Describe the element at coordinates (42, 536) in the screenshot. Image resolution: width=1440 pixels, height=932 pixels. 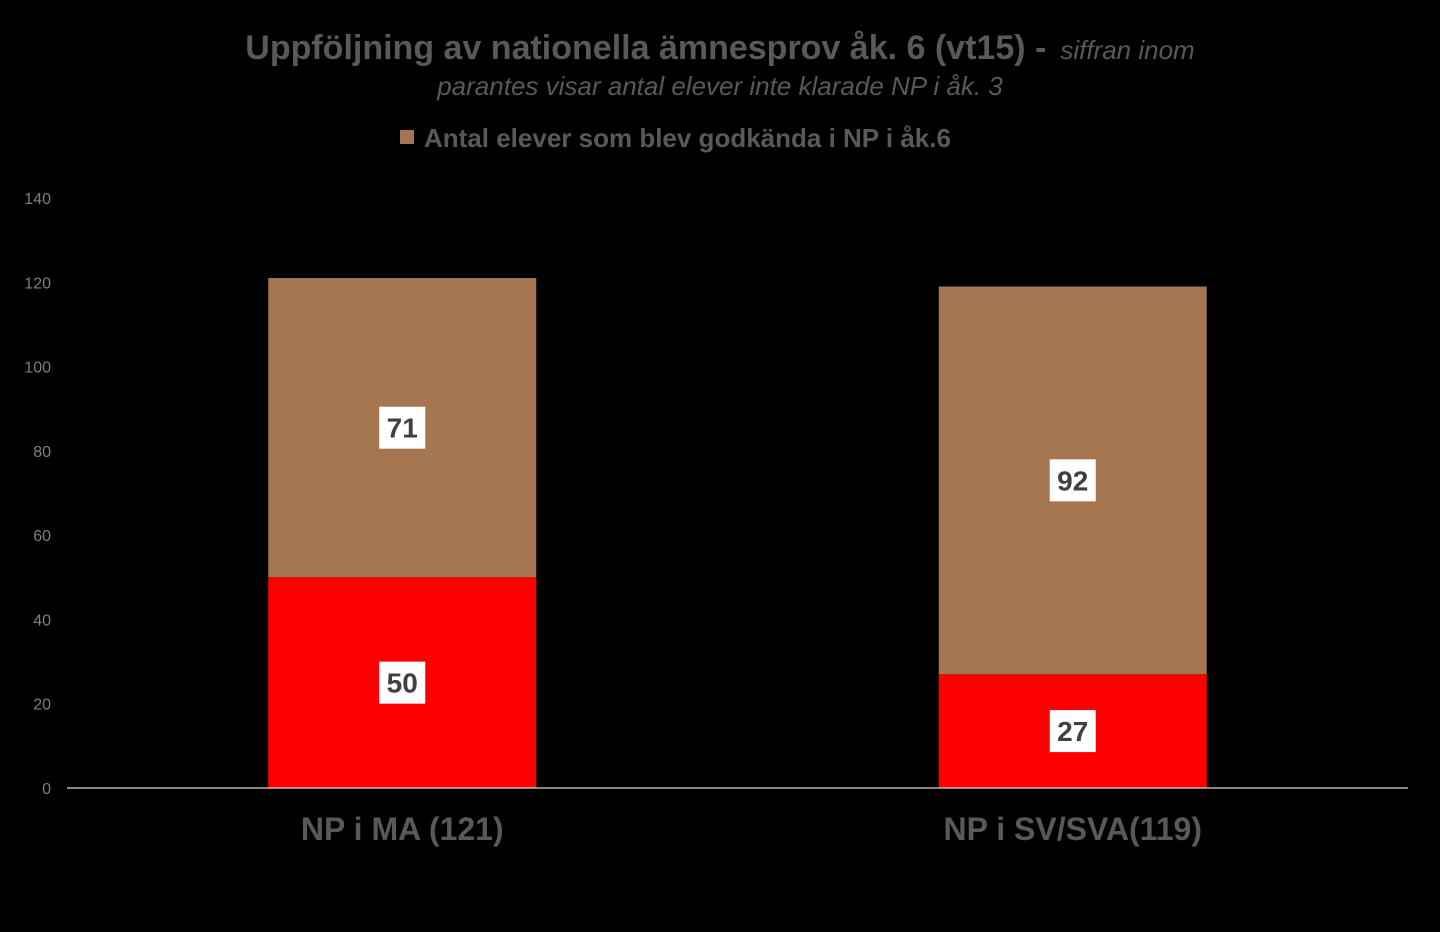
I see `y-tick-label: 60` at that location.